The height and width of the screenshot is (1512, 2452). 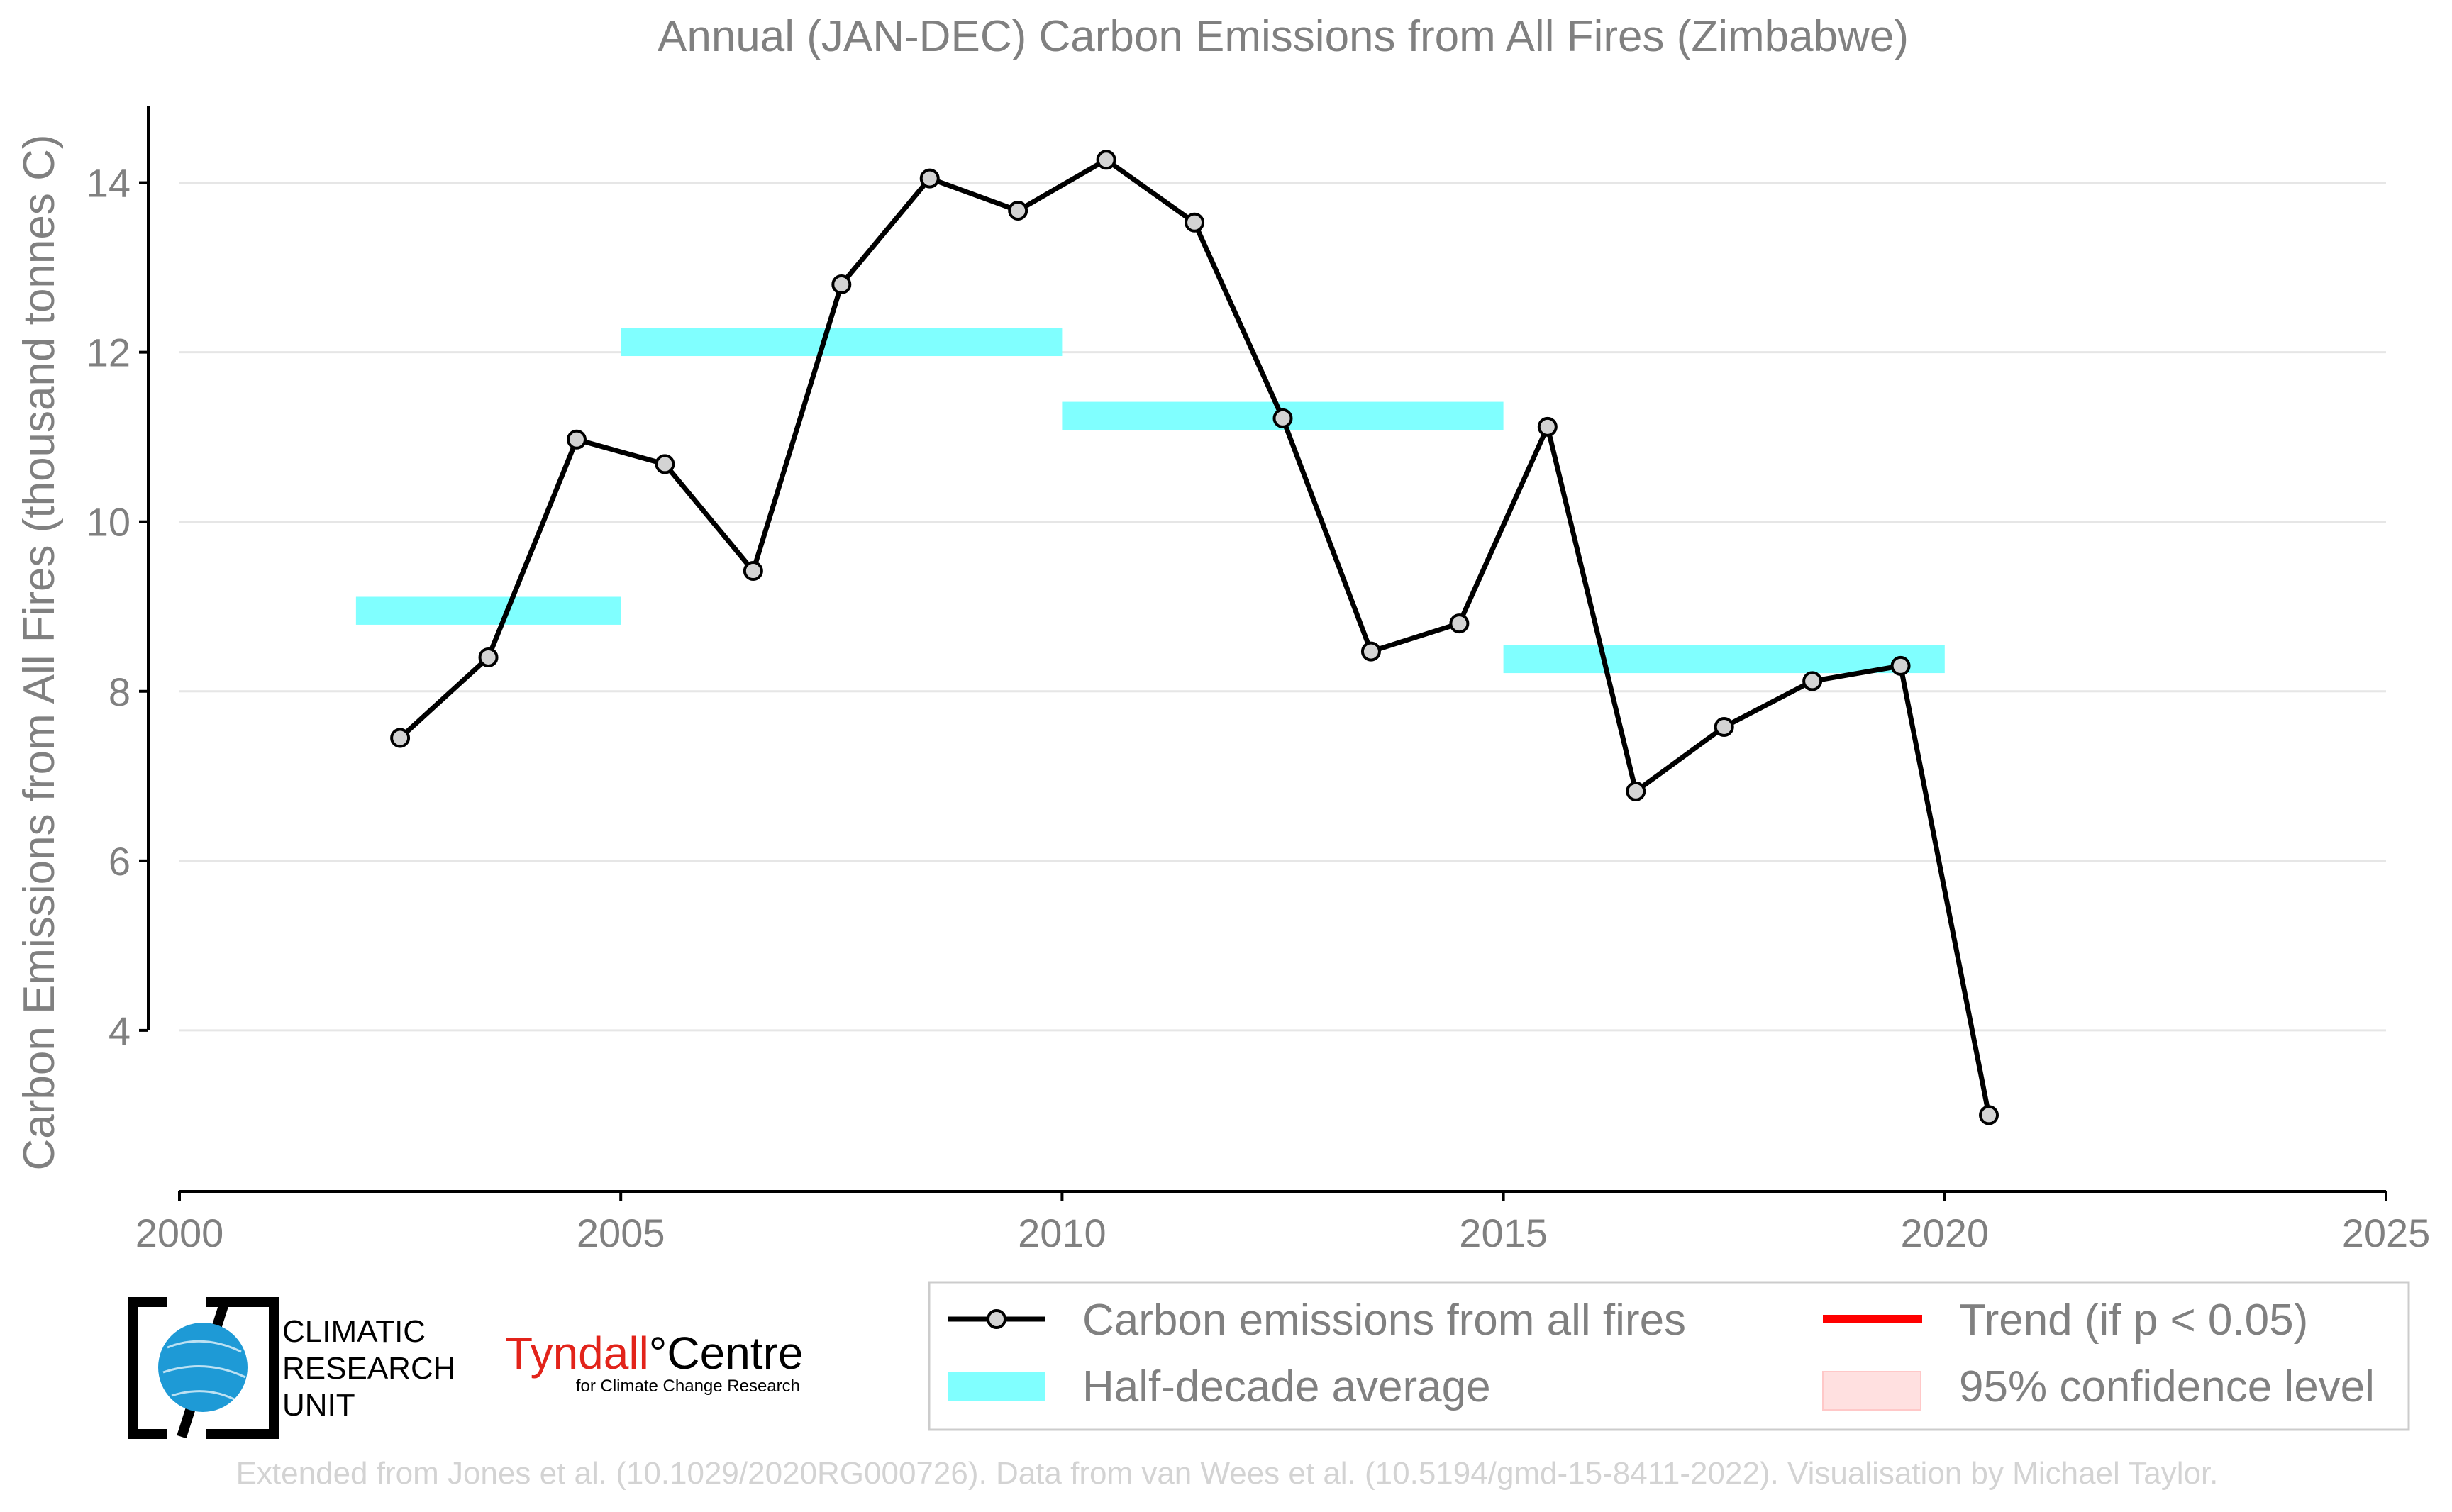 I want to click on tyndall-name: Tyndall, so click(x=577, y=1353).